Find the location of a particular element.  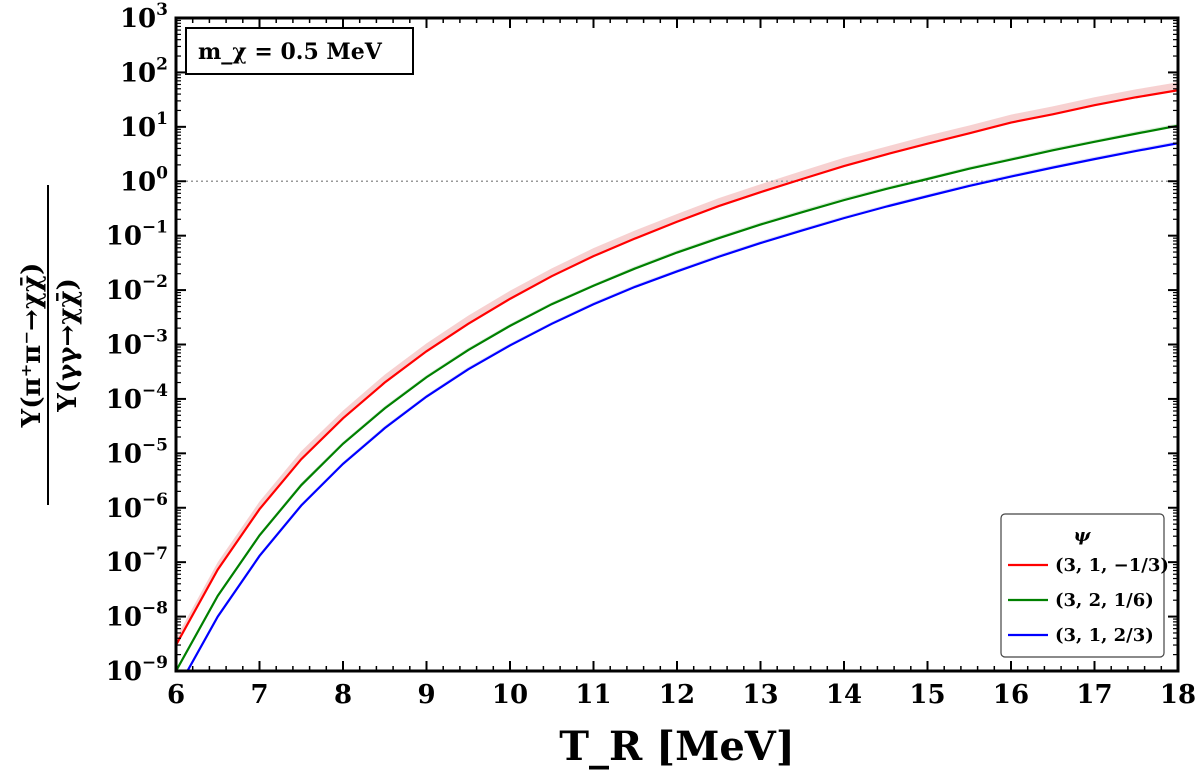

legend-label-1: (3, 2, 1/6) is located at coordinates (1104, 600).